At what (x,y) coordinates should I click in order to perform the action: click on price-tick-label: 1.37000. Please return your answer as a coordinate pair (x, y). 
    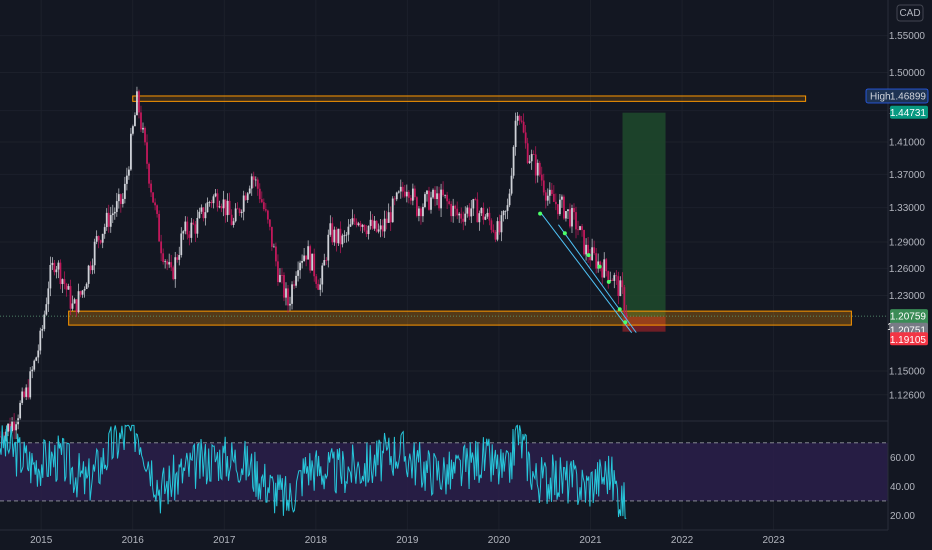
    Looking at the image, I should click on (907, 175).